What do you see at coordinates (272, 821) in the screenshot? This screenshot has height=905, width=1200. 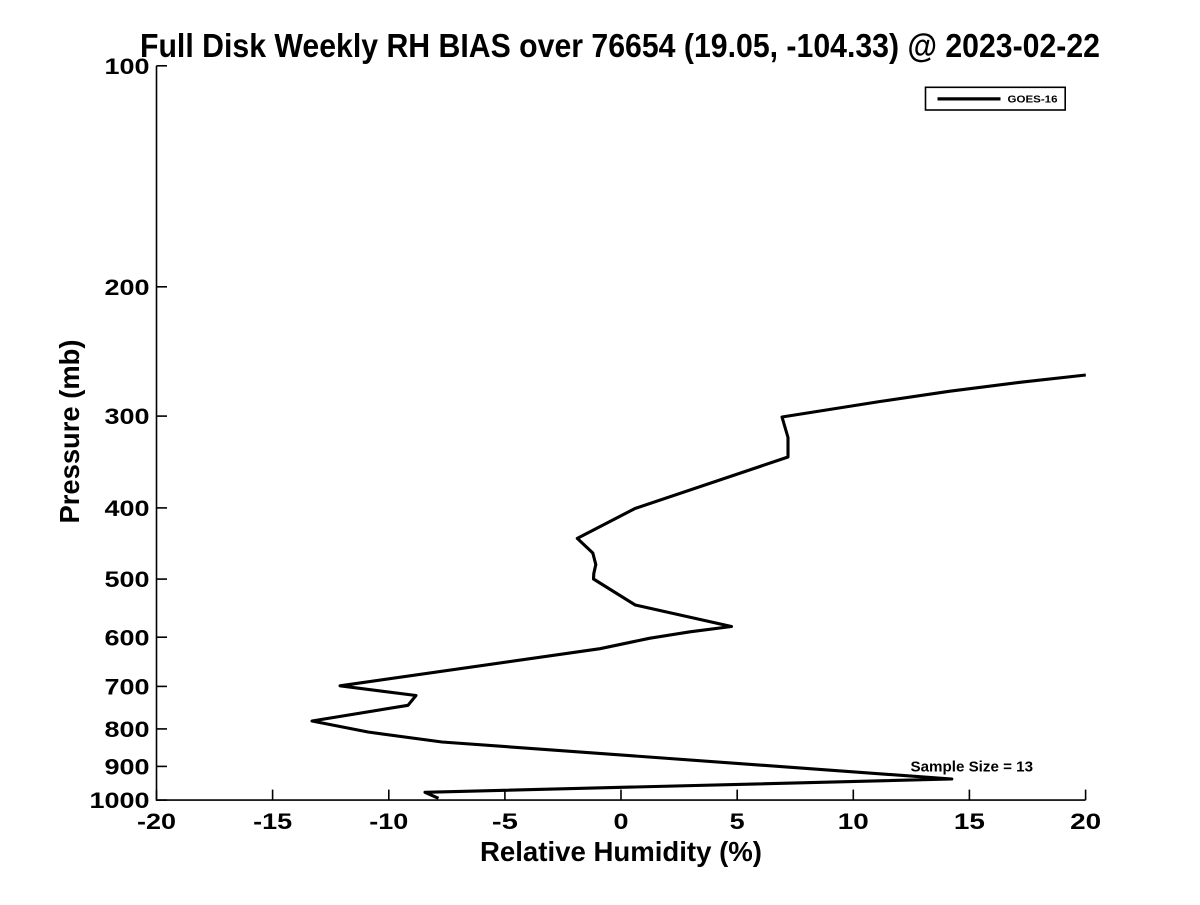 I see `svg-text: -15` at bounding box center [272, 821].